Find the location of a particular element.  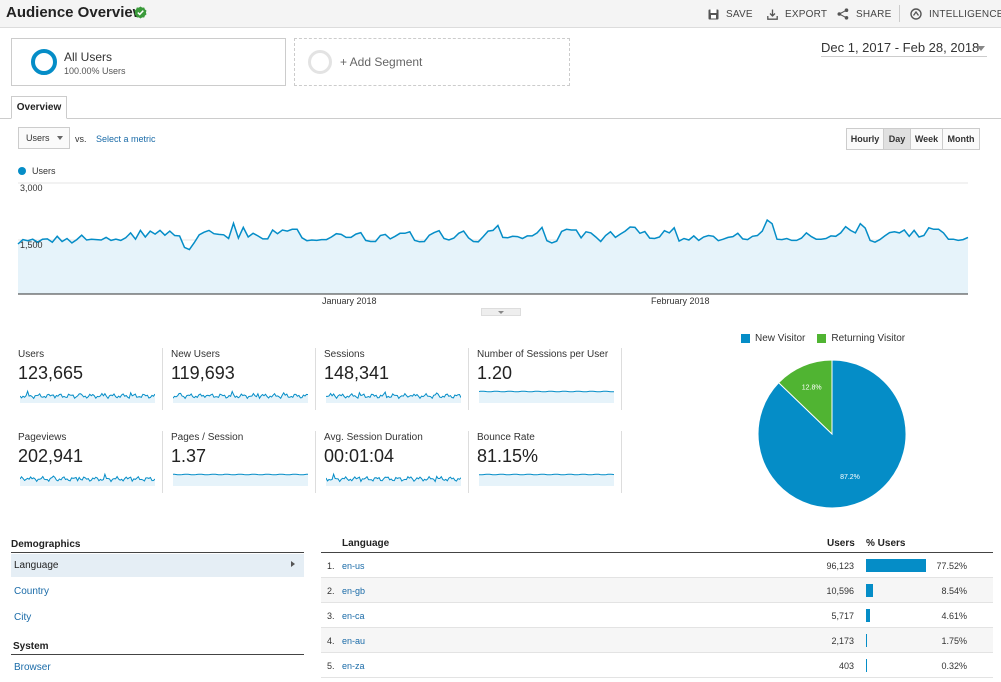

visitor-pie-chart: 87.2% 12.8% is located at coordinates (832, 434).